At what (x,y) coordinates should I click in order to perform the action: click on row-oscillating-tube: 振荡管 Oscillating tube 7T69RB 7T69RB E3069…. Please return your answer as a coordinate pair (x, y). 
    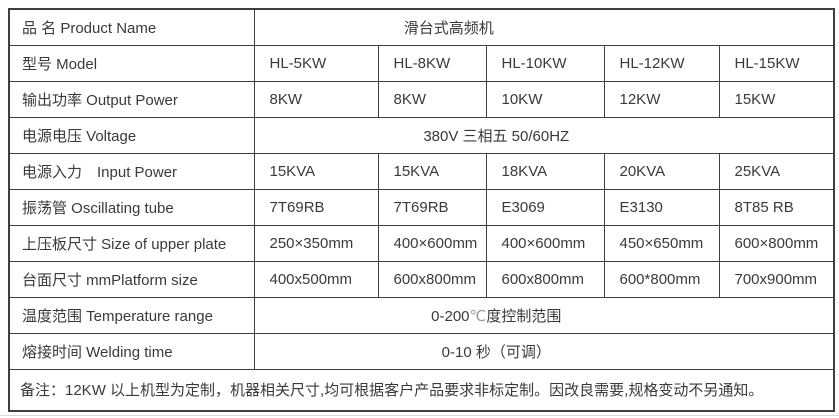
    Looking at the image, I should click on (421, 207).